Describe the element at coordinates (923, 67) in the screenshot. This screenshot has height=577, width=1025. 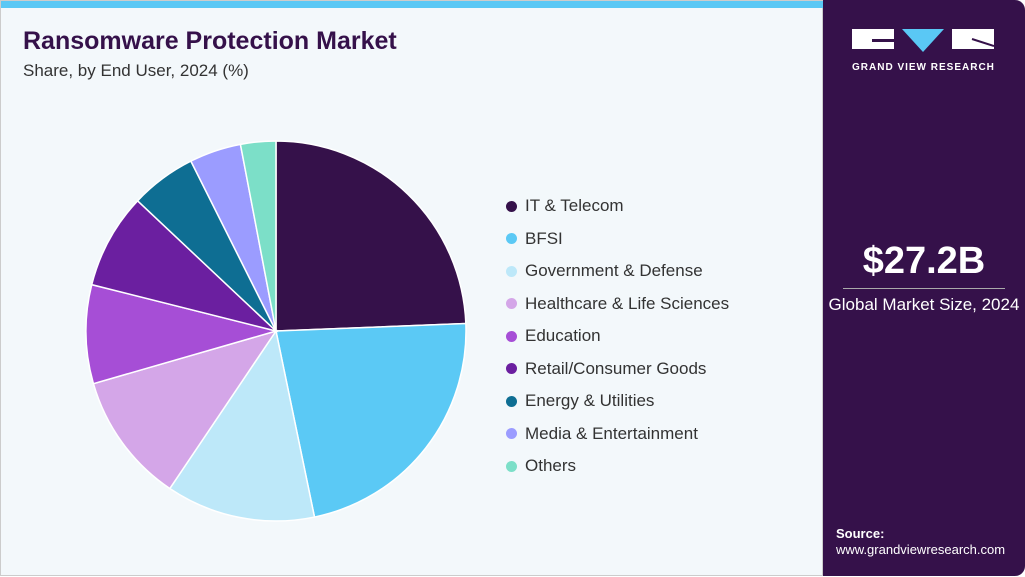
I see `brand-name: GRAND VIEW RESEARCH` at that location.